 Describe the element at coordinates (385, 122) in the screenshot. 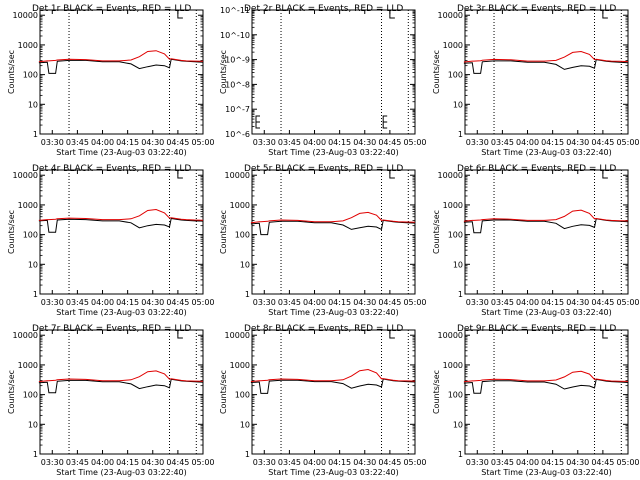

I see `saturation-bracket` at that location.